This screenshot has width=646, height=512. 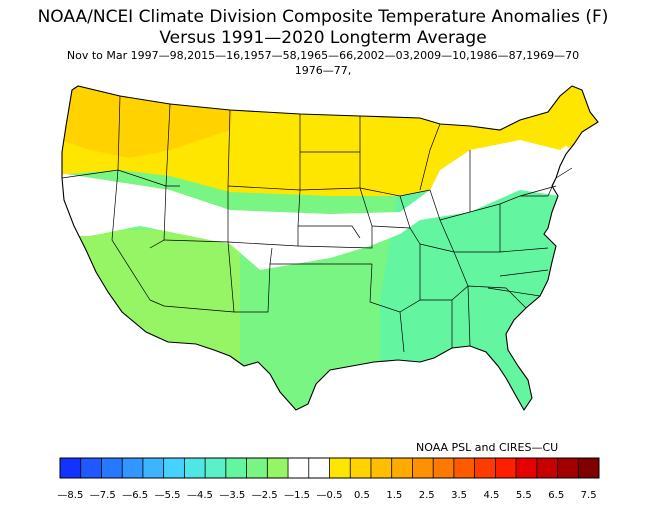 I want to click on colorbar-frame, so click(x=329, y=468).